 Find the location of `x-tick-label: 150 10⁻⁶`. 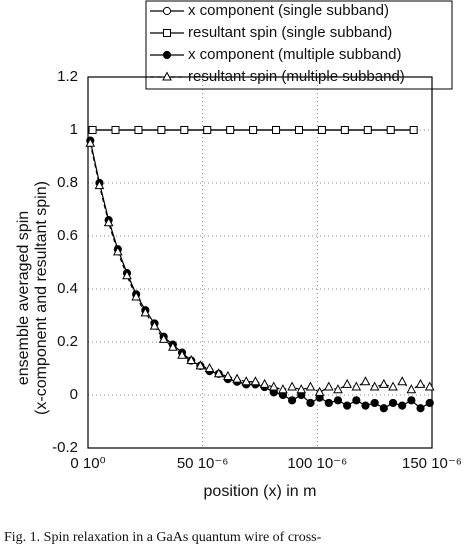

x-tick-label: 150 10⁻⁶ is located at coordinates (432, 463).